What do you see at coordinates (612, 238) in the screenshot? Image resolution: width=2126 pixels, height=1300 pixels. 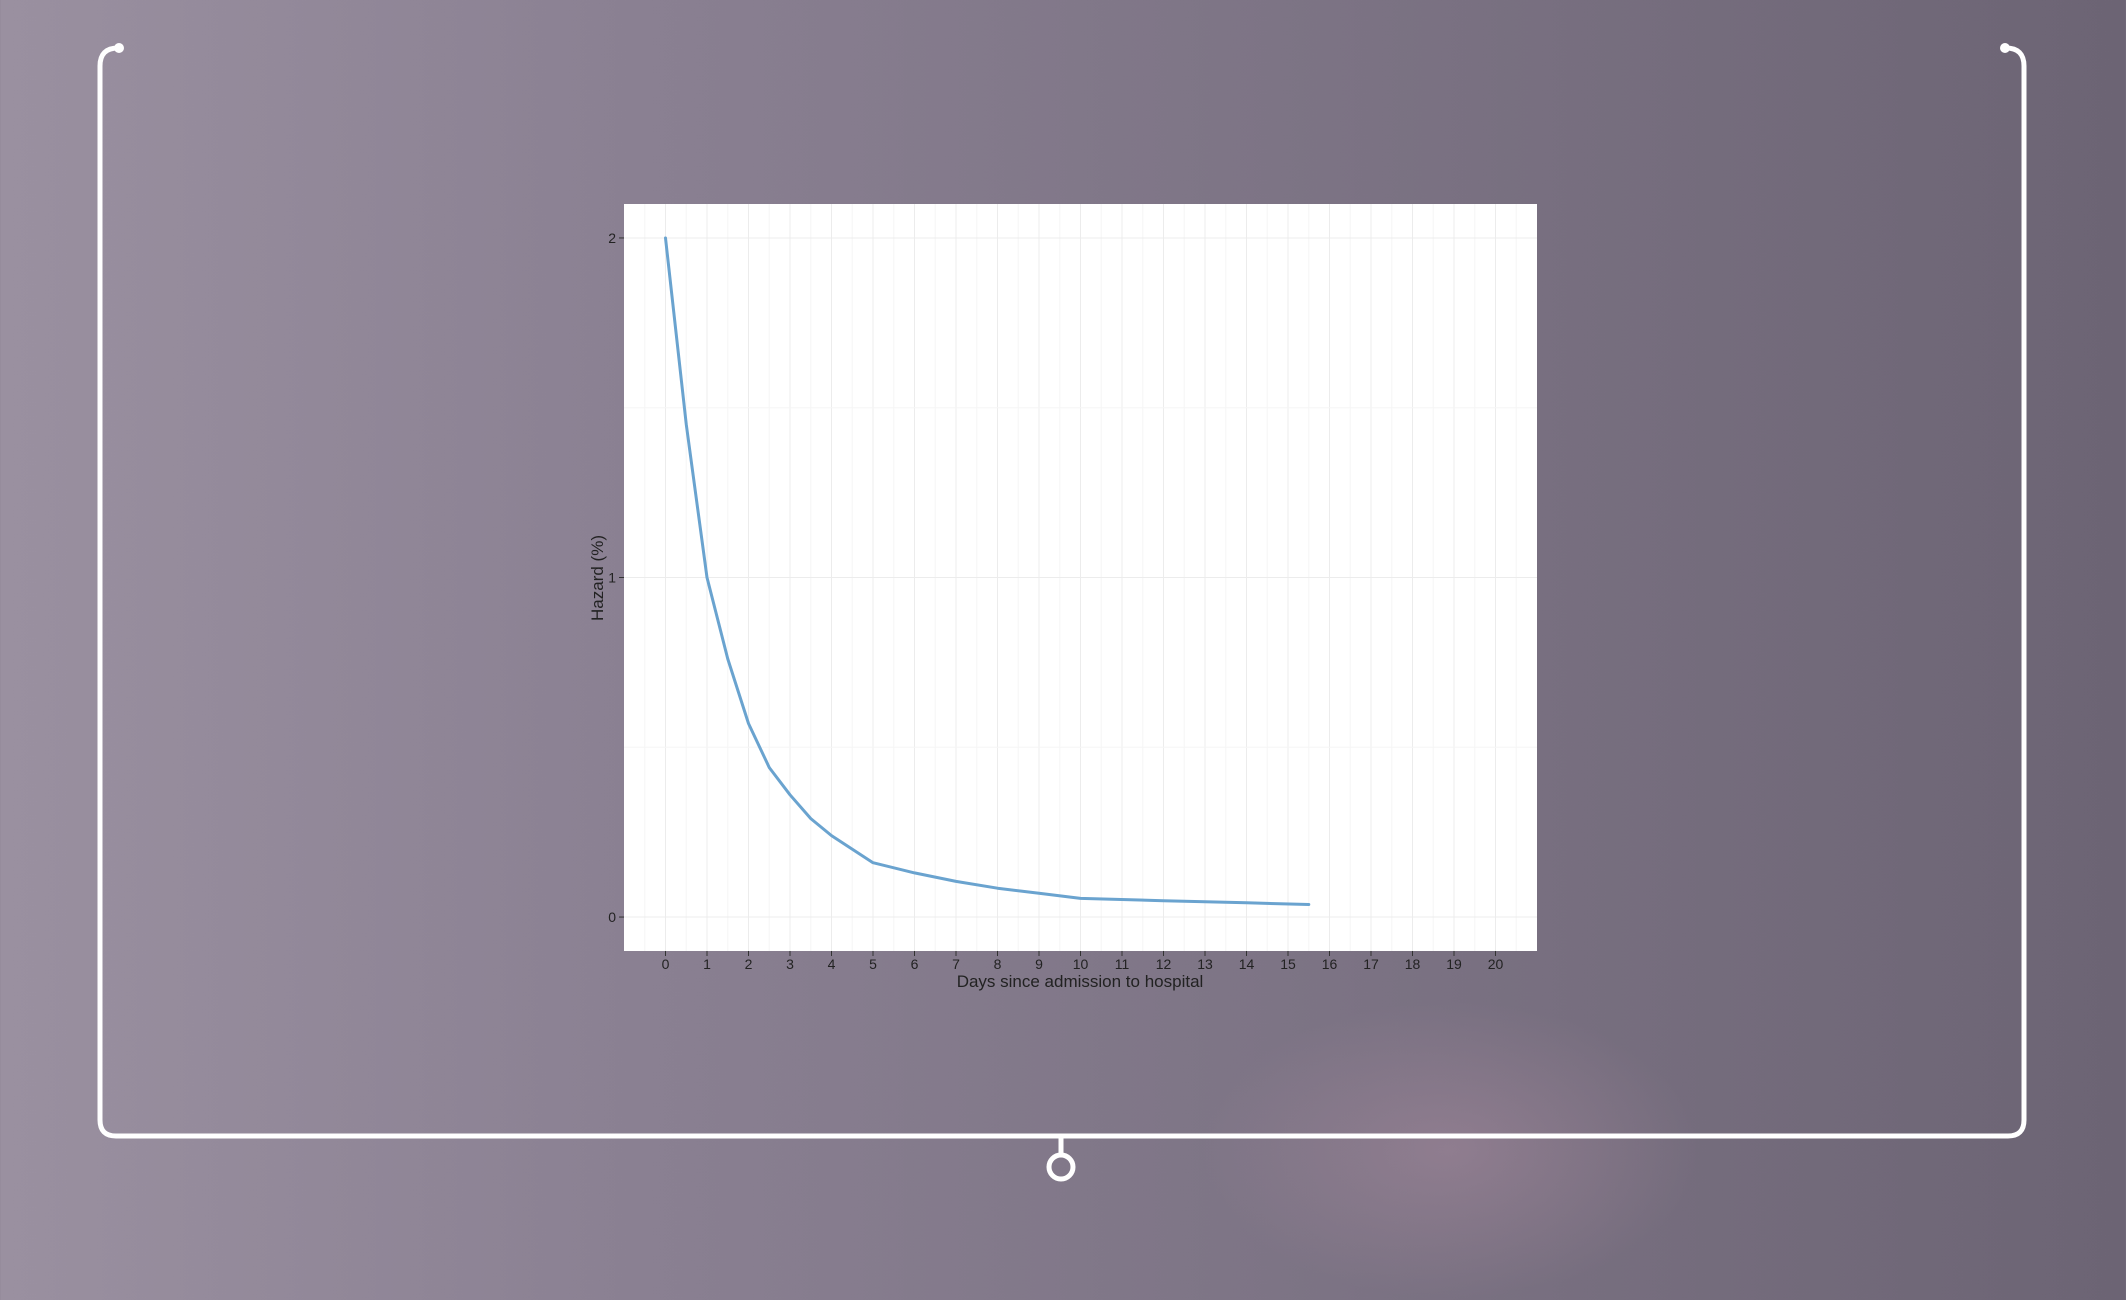 I see `y-tick-label: 2` at bounding box center [612, 238].